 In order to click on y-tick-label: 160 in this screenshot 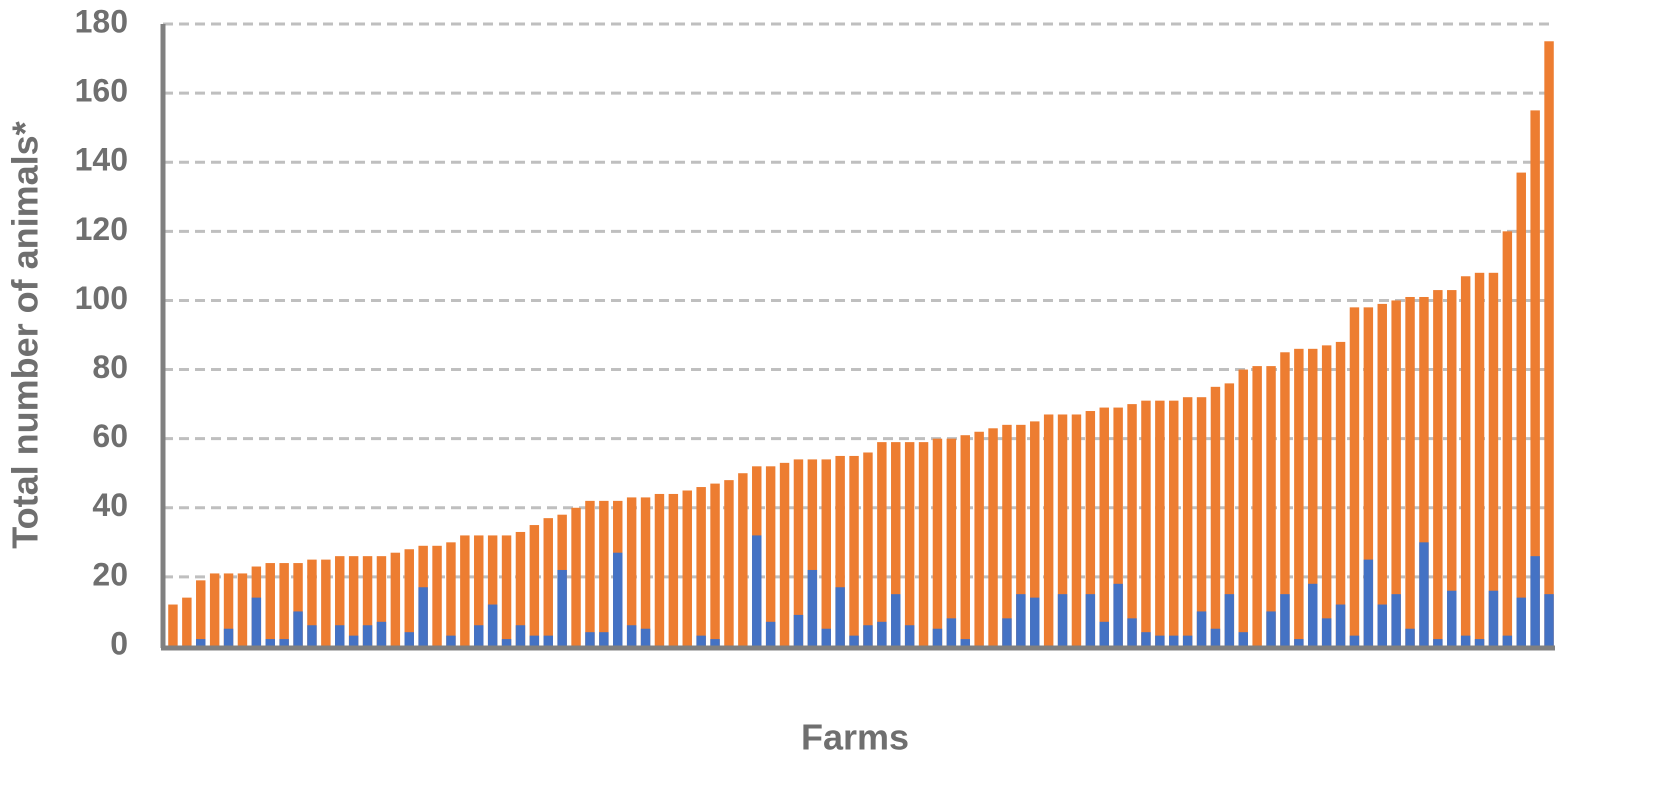, I will do `click(101, 91)`.